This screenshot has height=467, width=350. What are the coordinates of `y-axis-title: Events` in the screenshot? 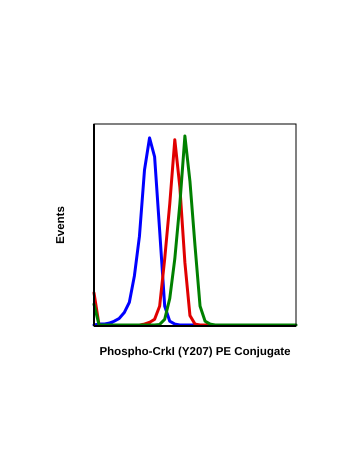 It's located at (61, 225).